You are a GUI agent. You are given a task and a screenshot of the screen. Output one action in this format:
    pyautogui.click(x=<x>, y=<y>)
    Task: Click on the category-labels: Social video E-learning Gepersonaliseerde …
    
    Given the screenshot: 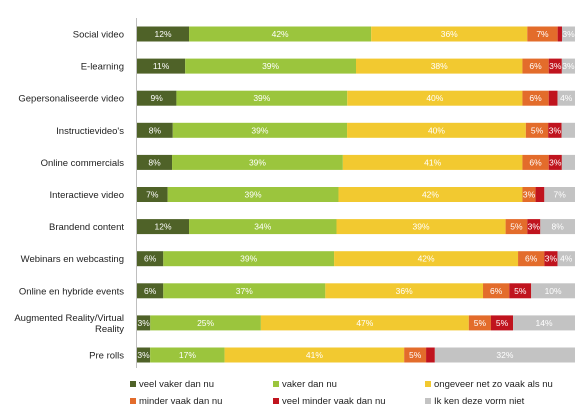 What is the action you would take?
    pyautogui.click(x=69, y=196)
    